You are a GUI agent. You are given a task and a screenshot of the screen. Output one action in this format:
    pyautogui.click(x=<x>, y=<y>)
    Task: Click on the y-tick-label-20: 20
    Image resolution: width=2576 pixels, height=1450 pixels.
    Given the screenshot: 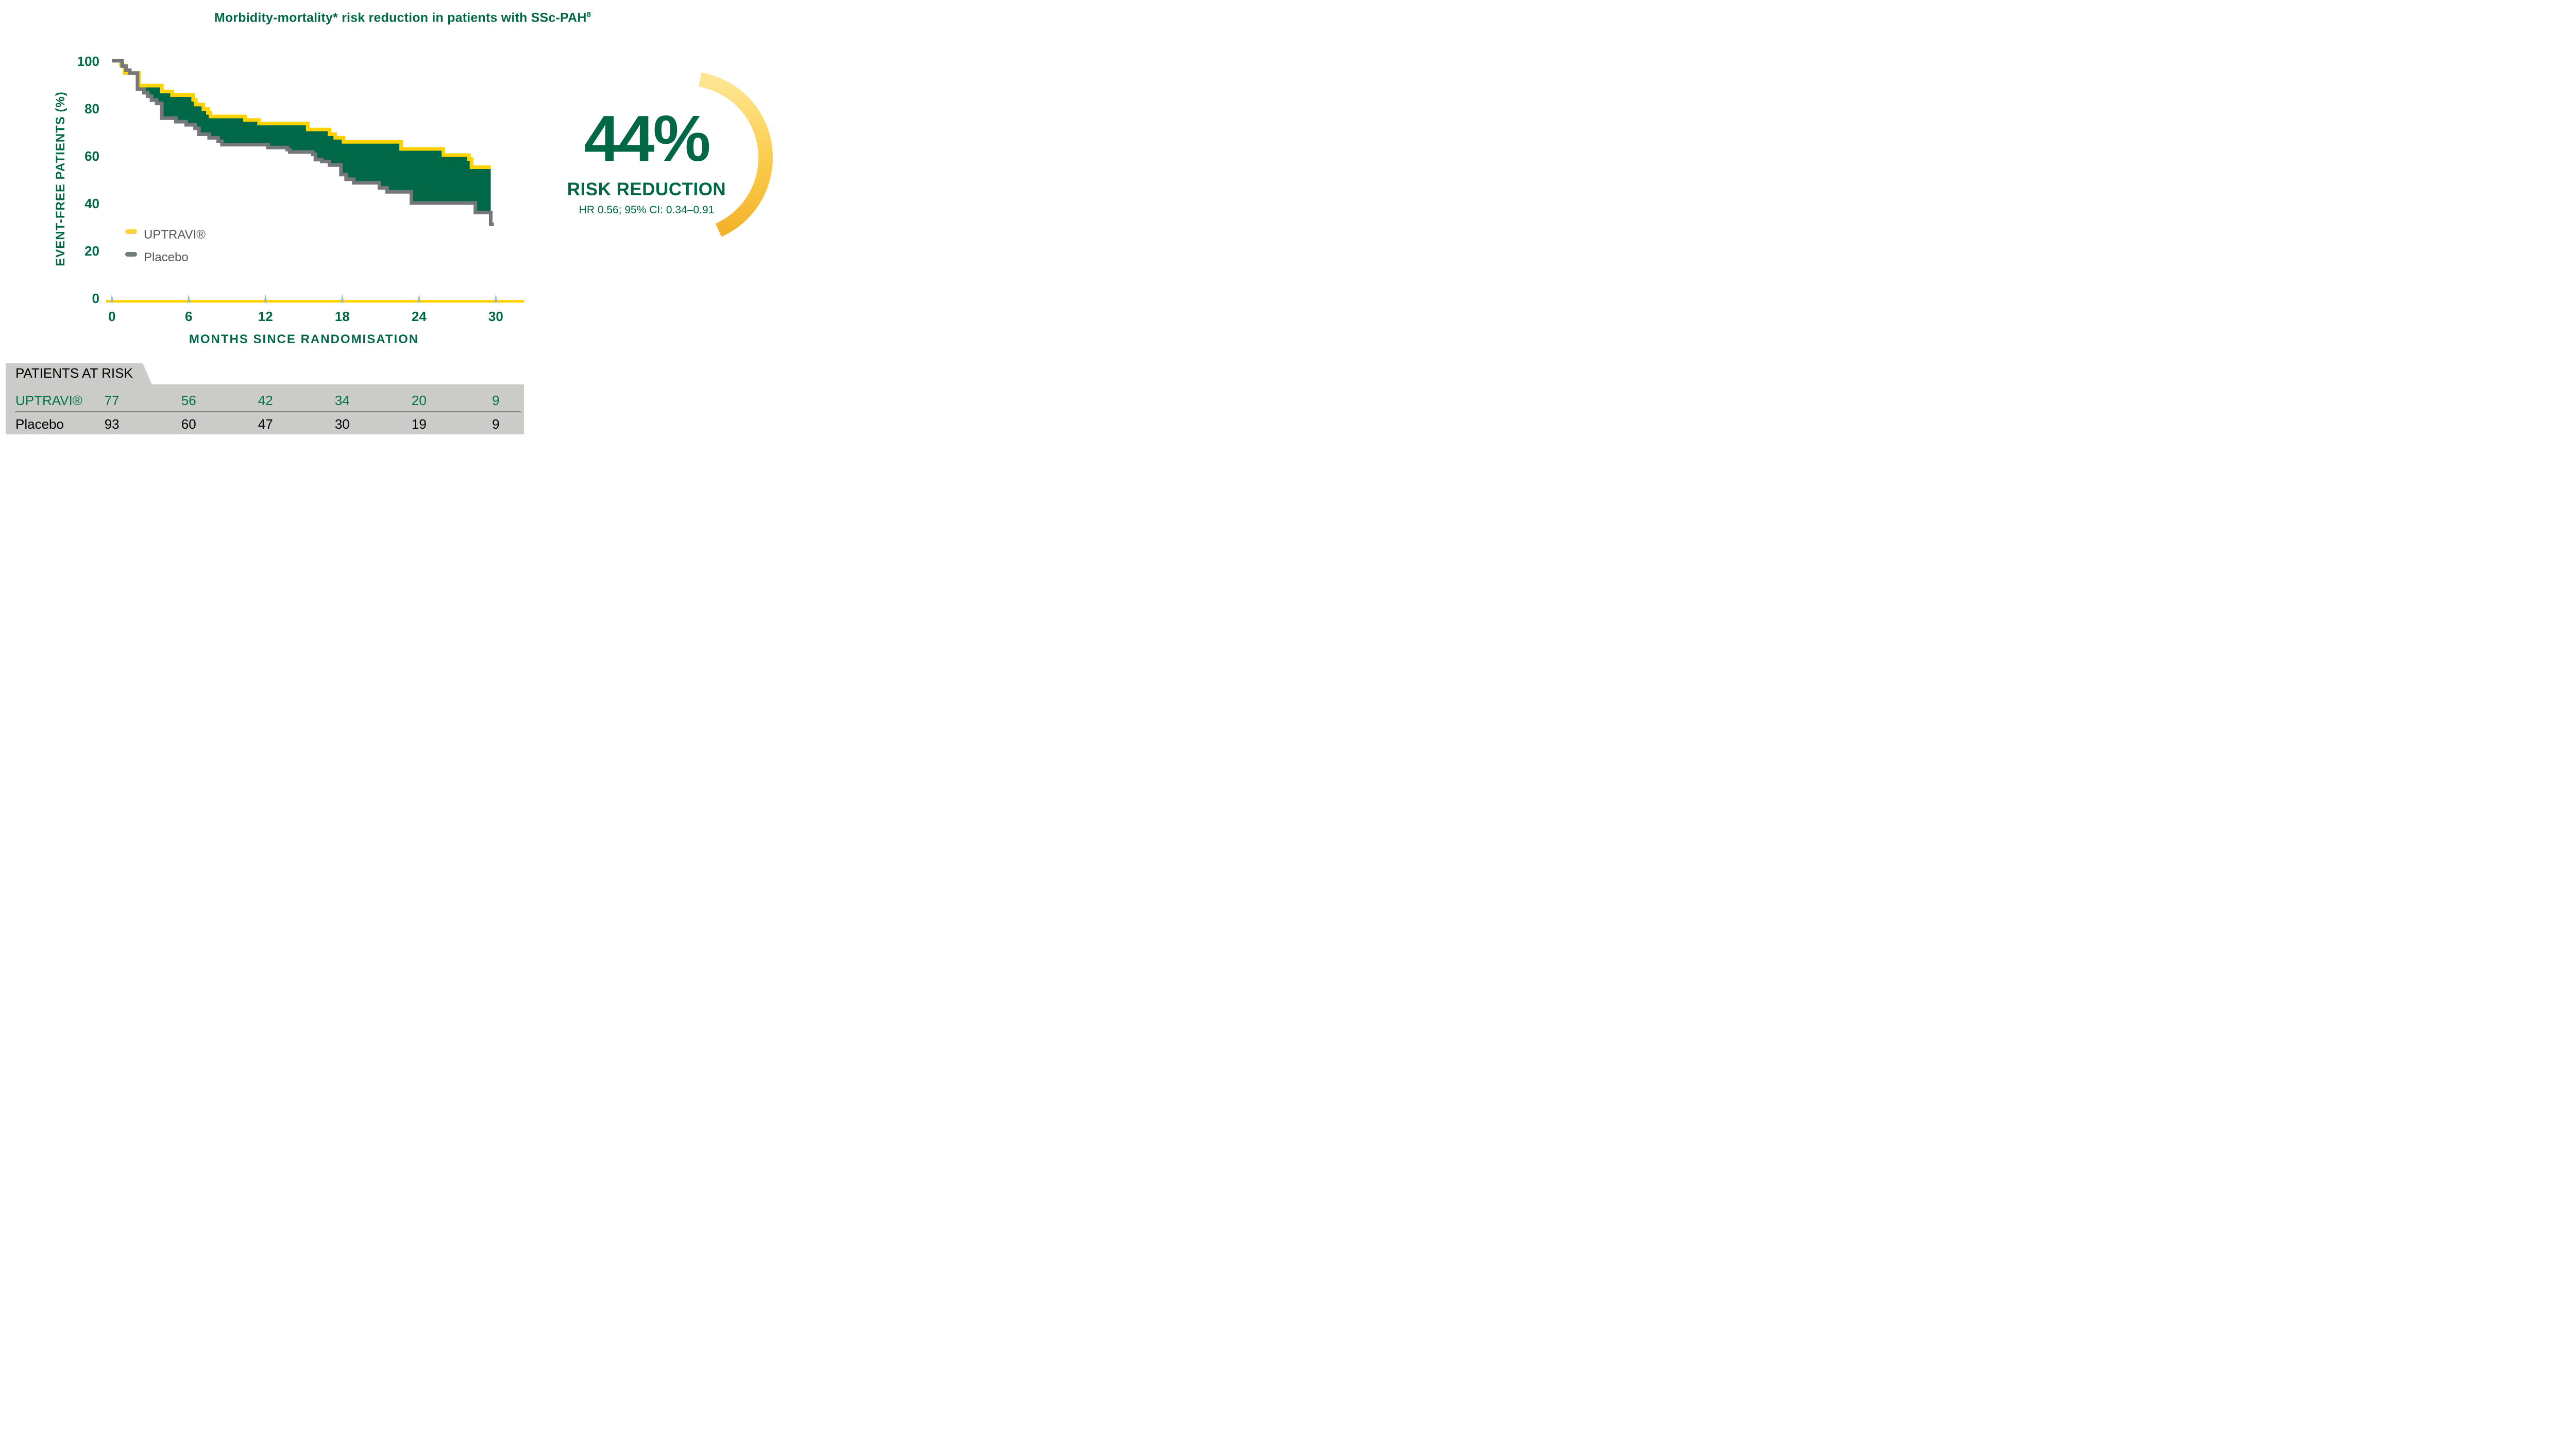 What is the action you would take?
    pyautogui.click(x=91, y=251)
    